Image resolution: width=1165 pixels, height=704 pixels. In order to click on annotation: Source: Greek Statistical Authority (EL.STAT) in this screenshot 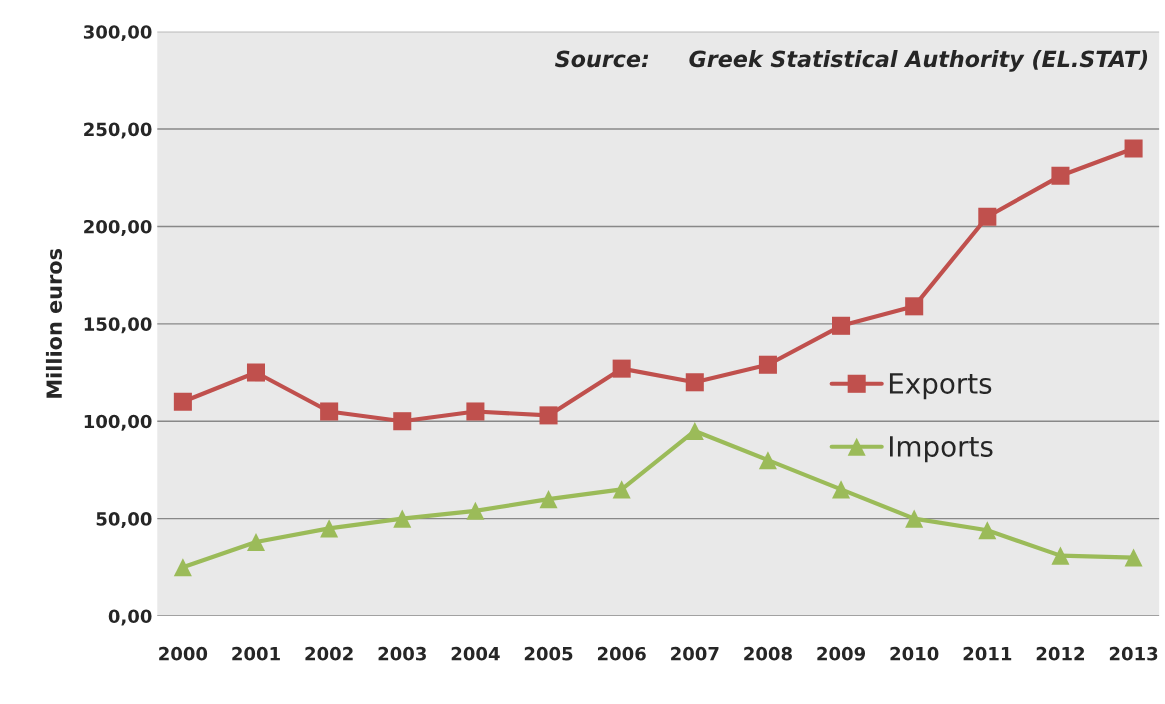, I will do `click(851, 61)`.